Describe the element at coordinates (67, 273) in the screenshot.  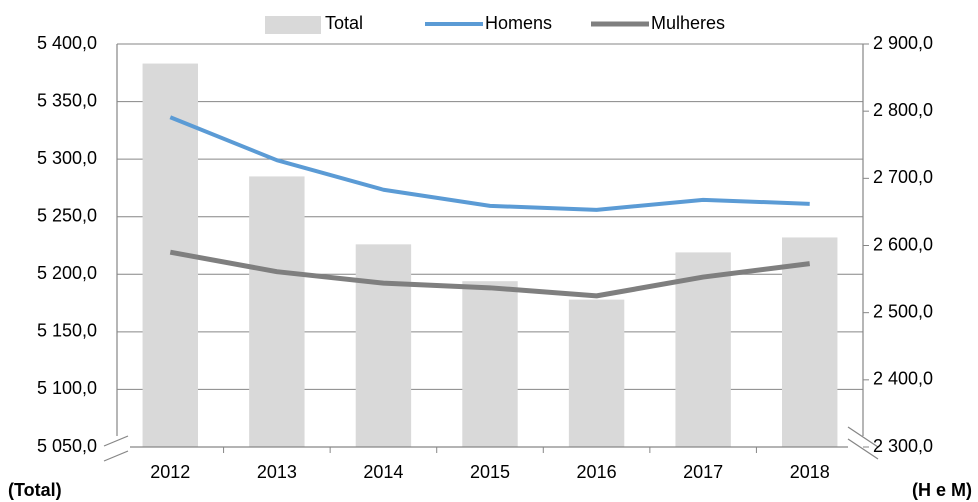
I see `y-tick-label: 5 200,0` at that location.